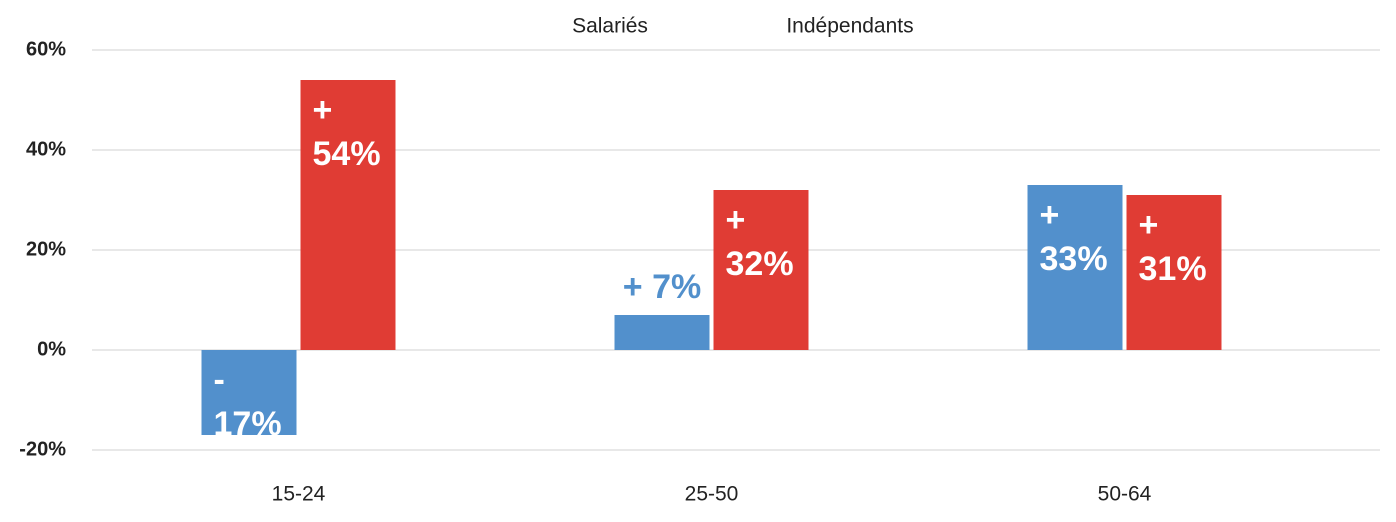 This screenshot has width=1396, height=522. What do you see at coordinates (662, 287) in the screenshot?
I see `value-label: + 7%` at bounding box center [662, 287].